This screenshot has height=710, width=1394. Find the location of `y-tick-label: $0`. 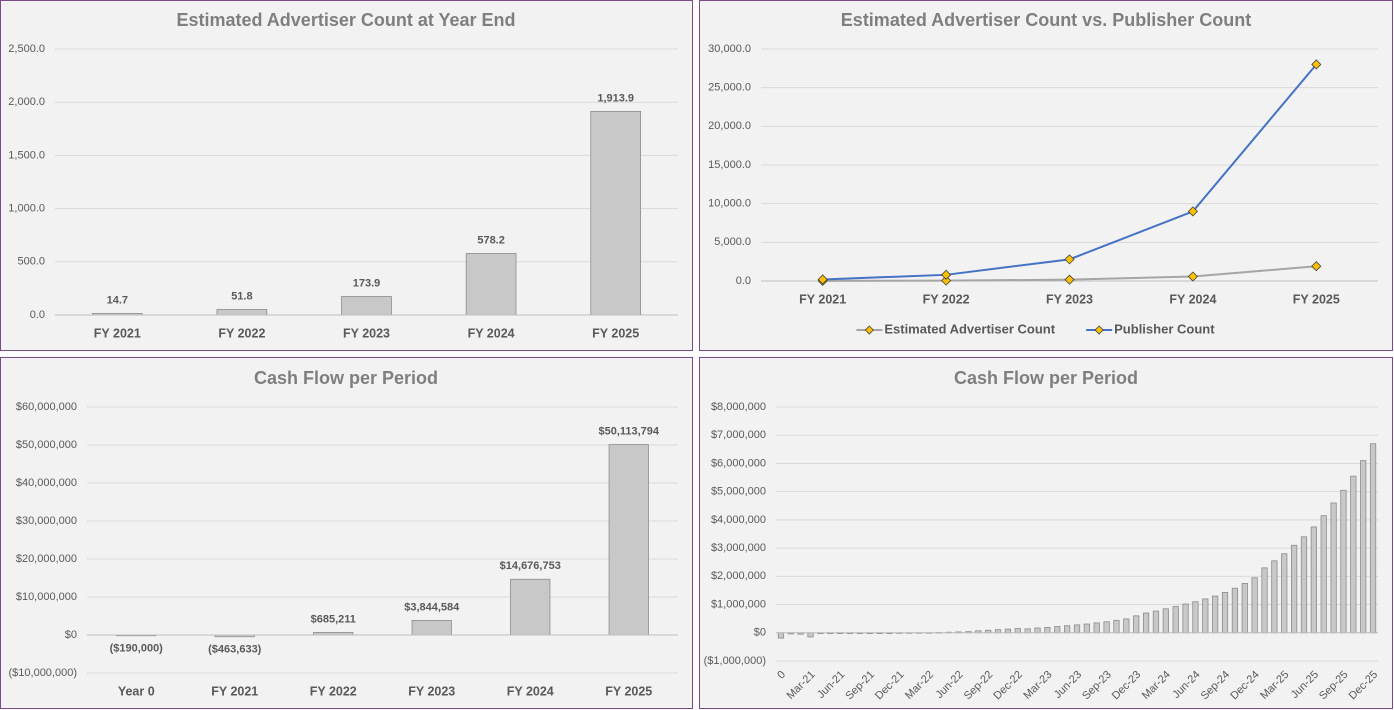

y-tick-label: $0 is located at coordinates (71, 635).